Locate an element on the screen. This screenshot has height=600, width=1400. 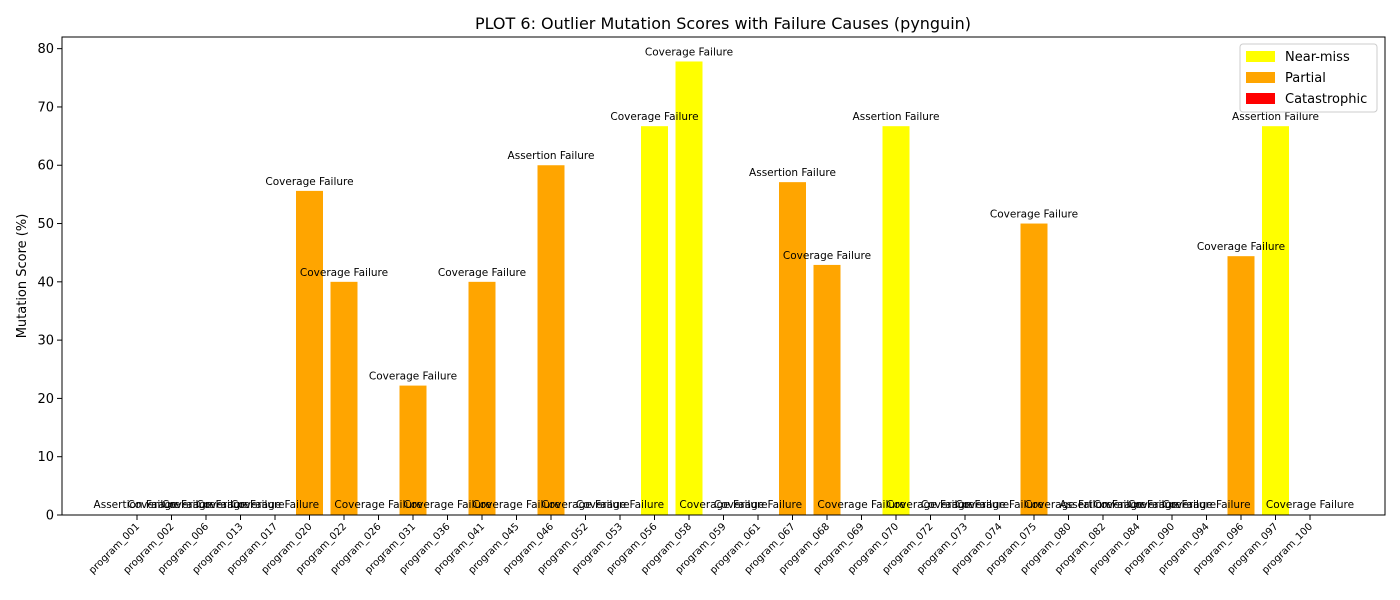
legend: Near-miss Partial Catastrophic is located at coordinates (1308, 78).